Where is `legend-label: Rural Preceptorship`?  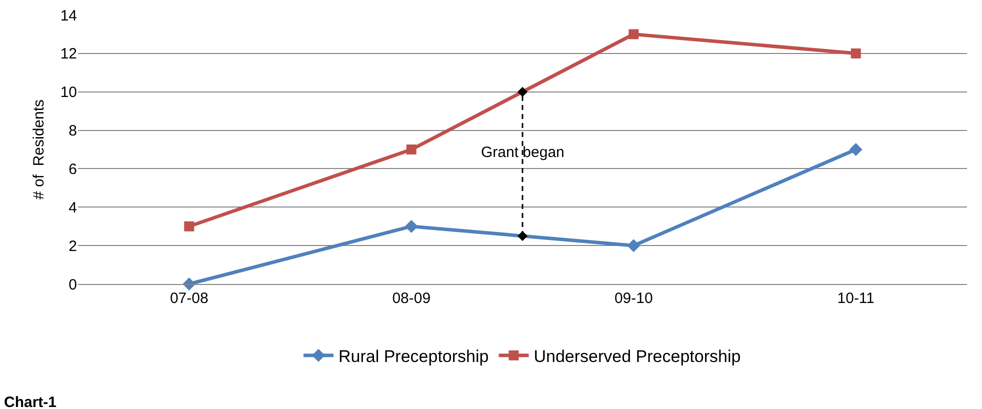
legend-label: Rural Preceptorship is located at coordinates (413, 356).